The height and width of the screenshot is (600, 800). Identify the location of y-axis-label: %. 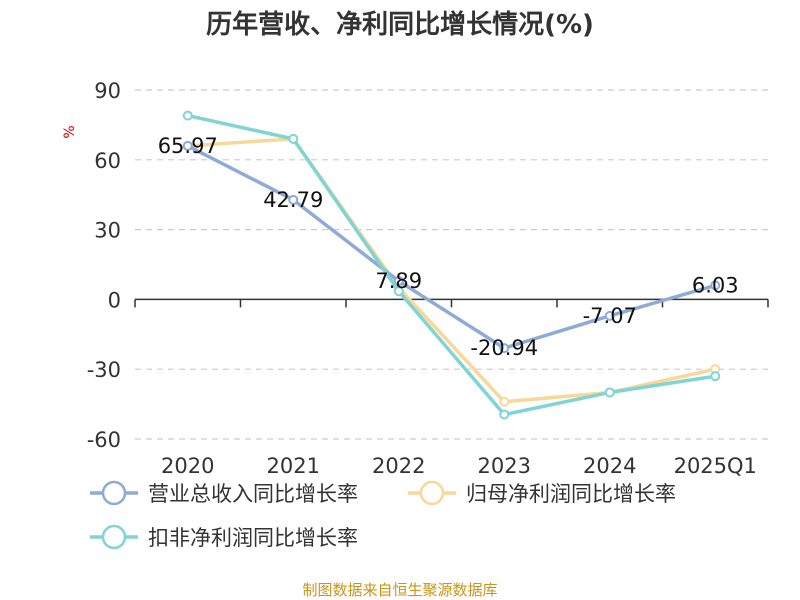
(70, 131).